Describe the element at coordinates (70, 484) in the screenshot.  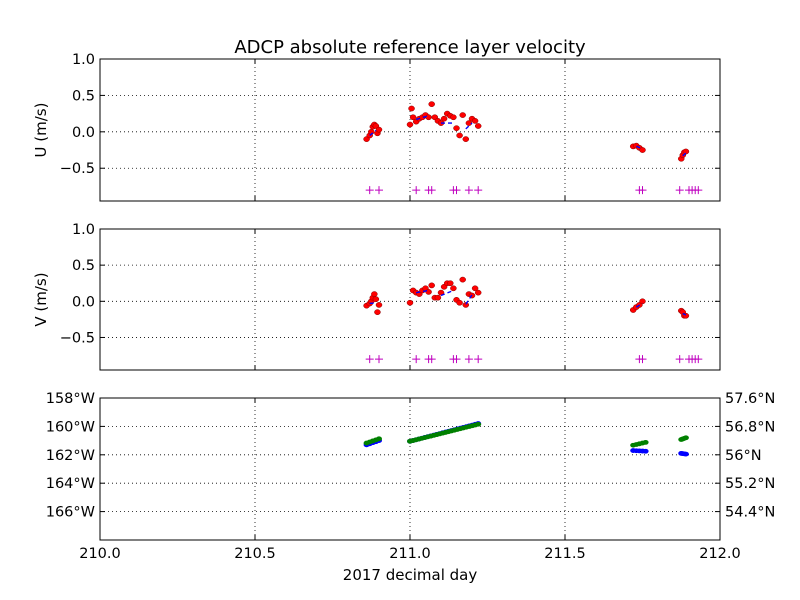
I see `longitude-tick-label: 164°W` at that location.